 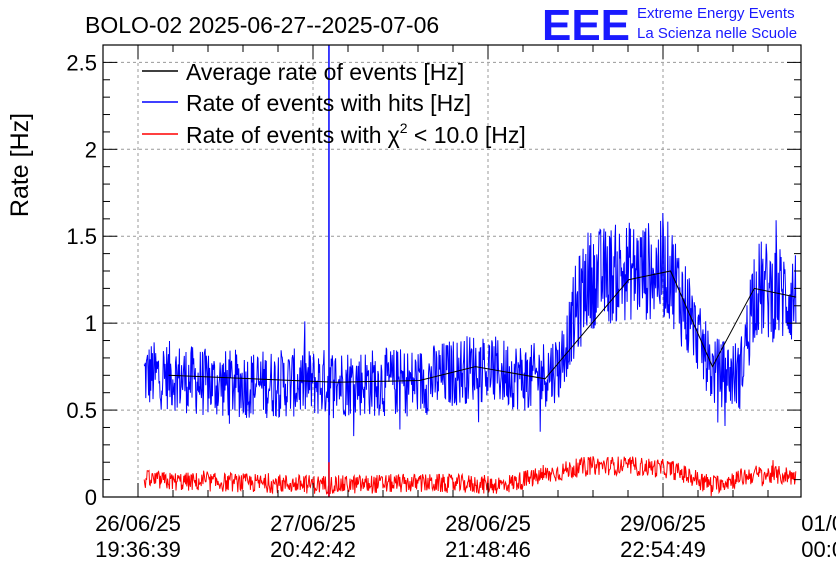 What do you see at coordinates (488, 549) in the screenshot?
I see `x-tick-time: 21:48:46` at bounding box center [488, 549].